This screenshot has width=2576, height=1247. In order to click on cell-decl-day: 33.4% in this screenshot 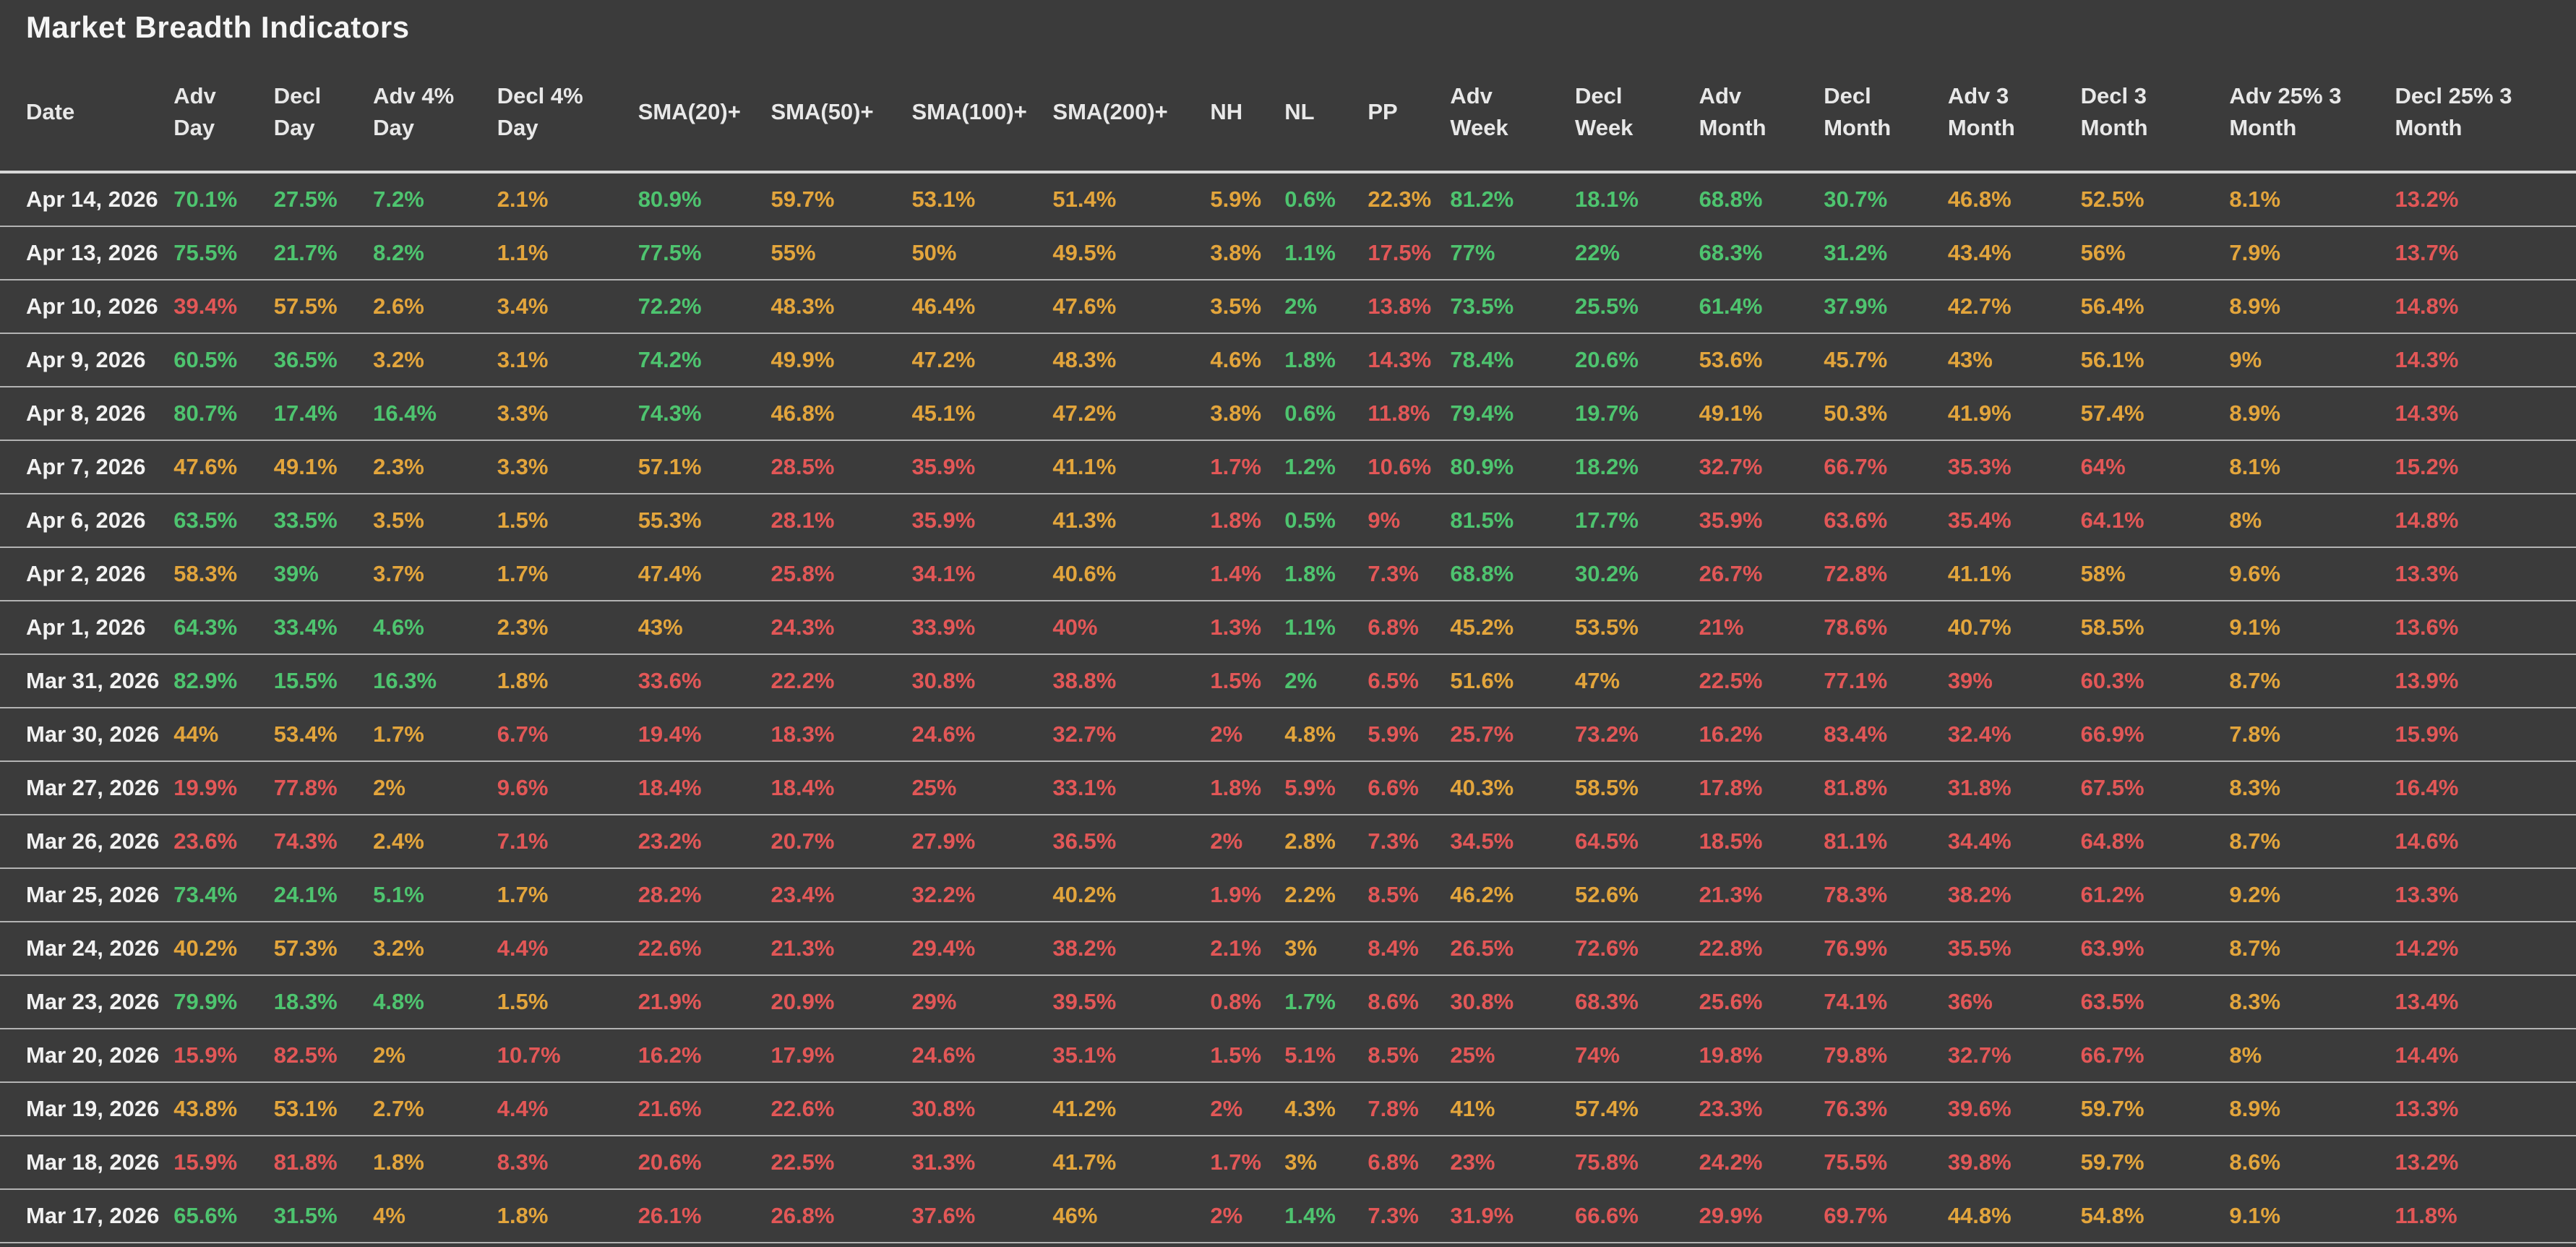, I will do `click(324, 628)`.